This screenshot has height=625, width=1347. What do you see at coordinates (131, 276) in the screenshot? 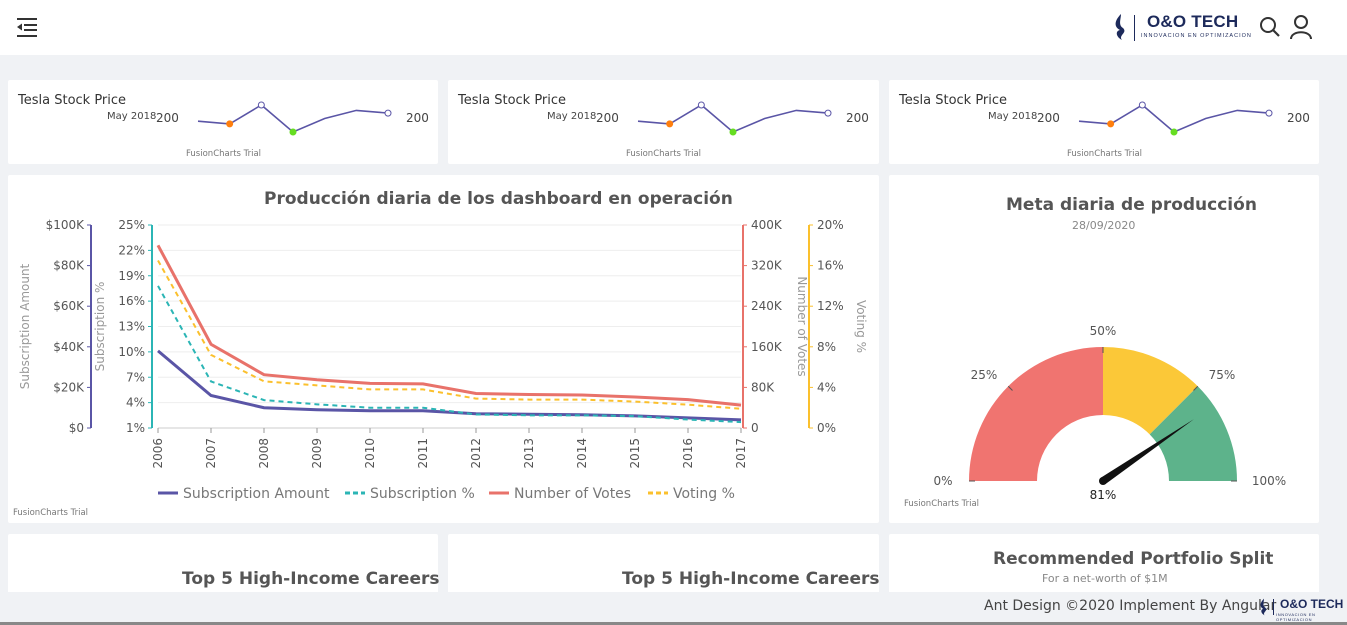
I see `y-axis-tick-label: 19%` at bounding box center [131, 276].